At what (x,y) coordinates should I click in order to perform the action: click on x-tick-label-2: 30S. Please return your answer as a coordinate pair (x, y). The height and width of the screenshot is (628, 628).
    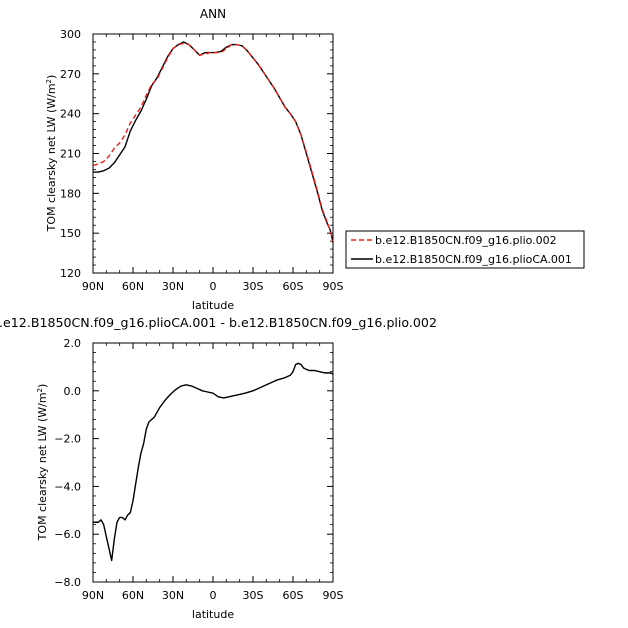
    Looking at the image, I should click on (253, 595).